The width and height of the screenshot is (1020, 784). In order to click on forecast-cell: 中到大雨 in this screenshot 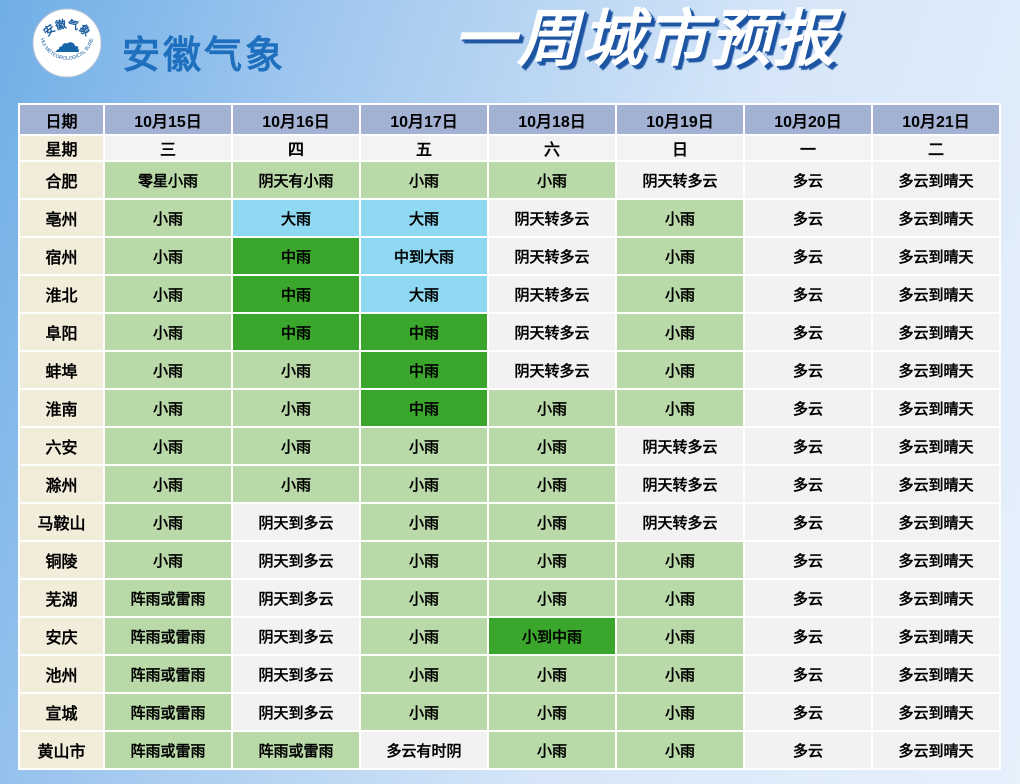, I will do `click(424, 256)`.